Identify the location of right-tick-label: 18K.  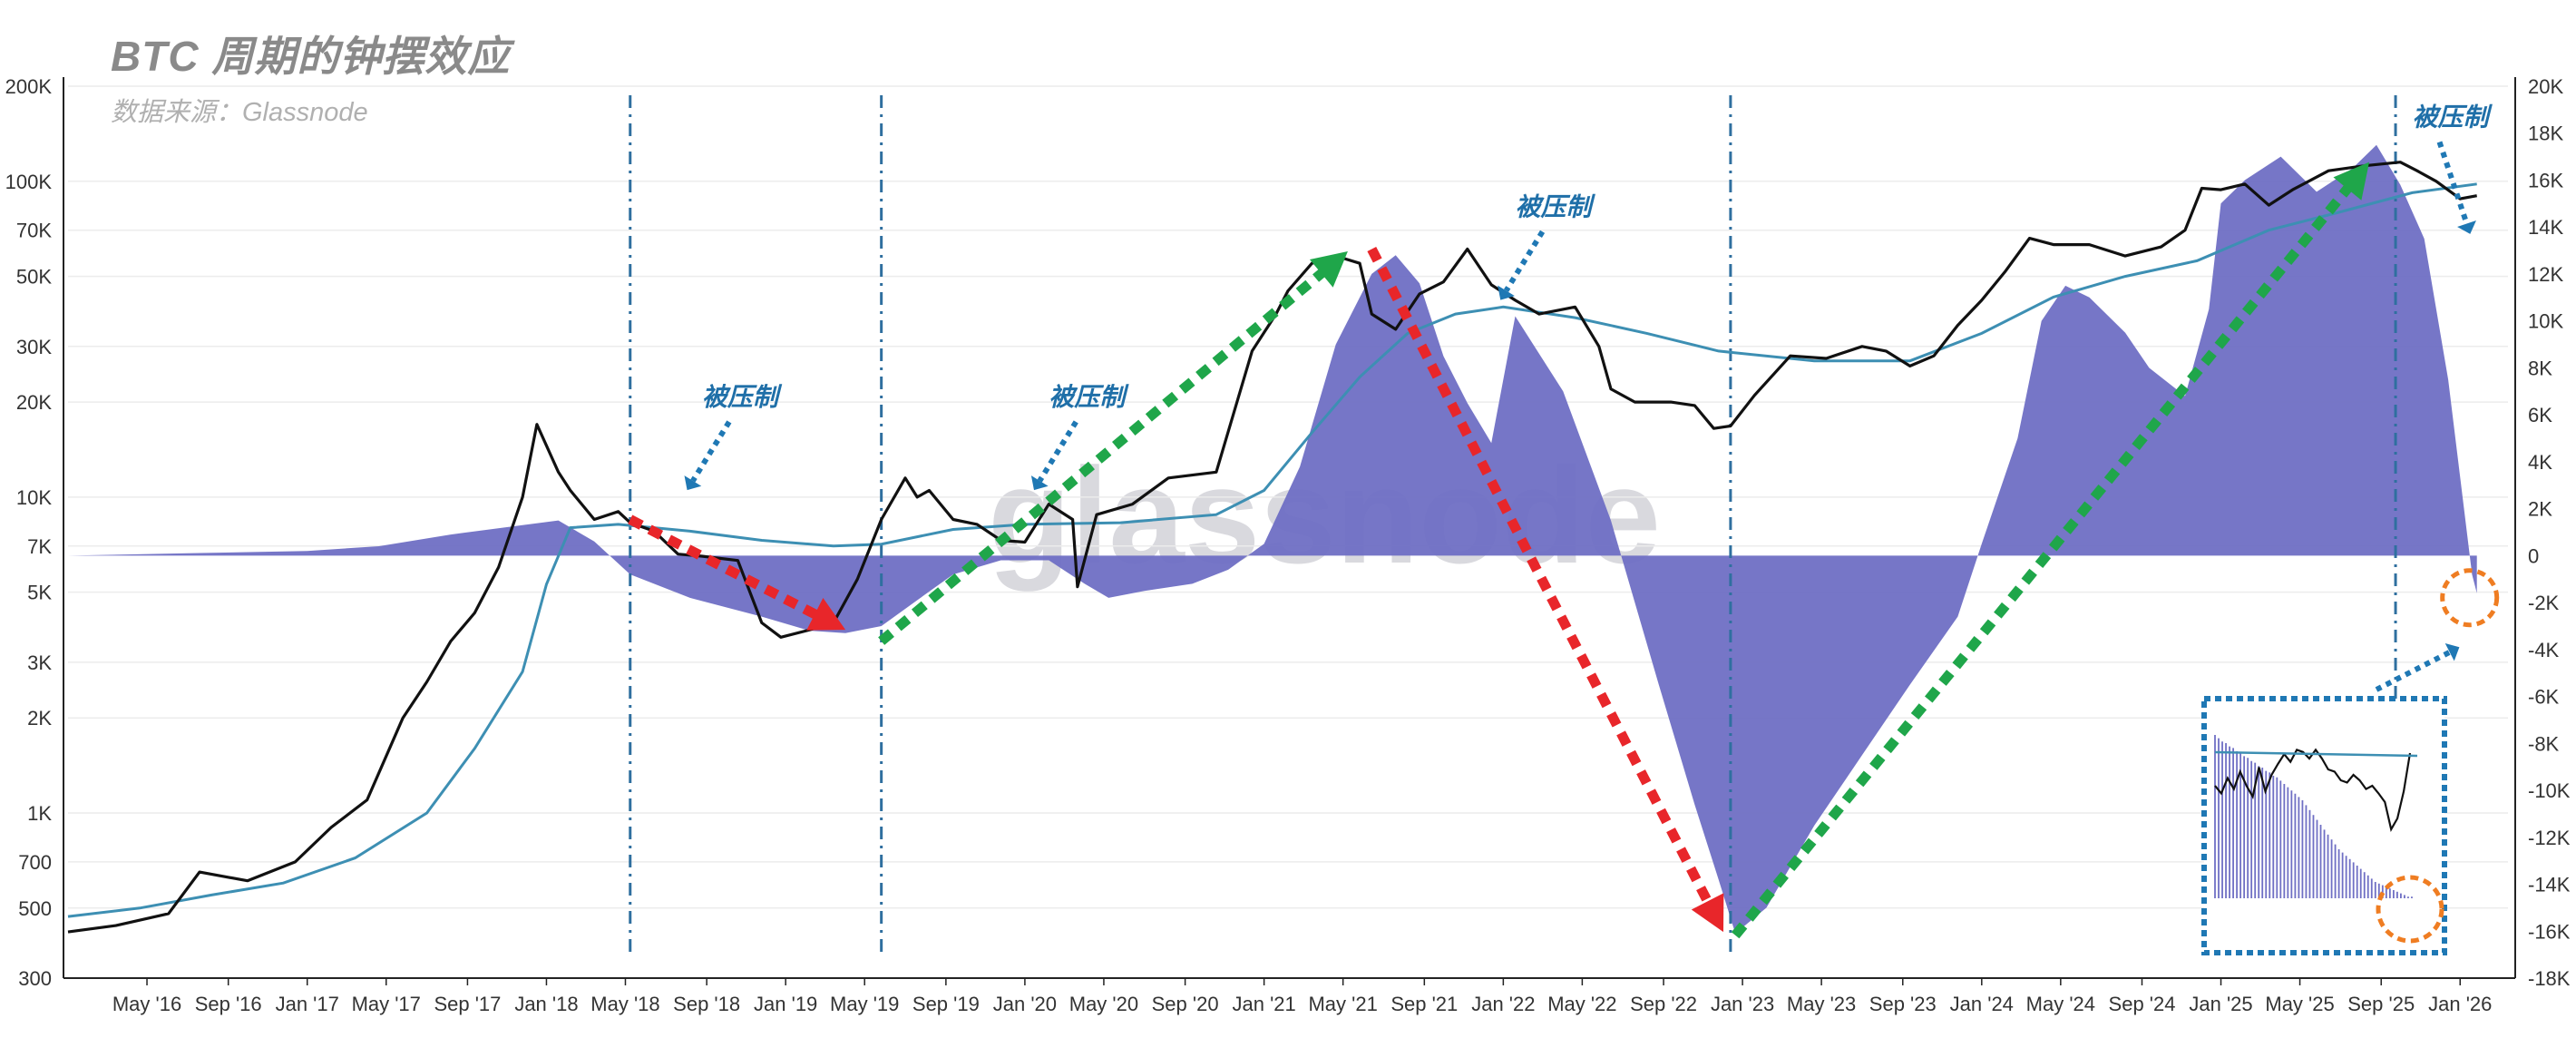
(2545, 133).